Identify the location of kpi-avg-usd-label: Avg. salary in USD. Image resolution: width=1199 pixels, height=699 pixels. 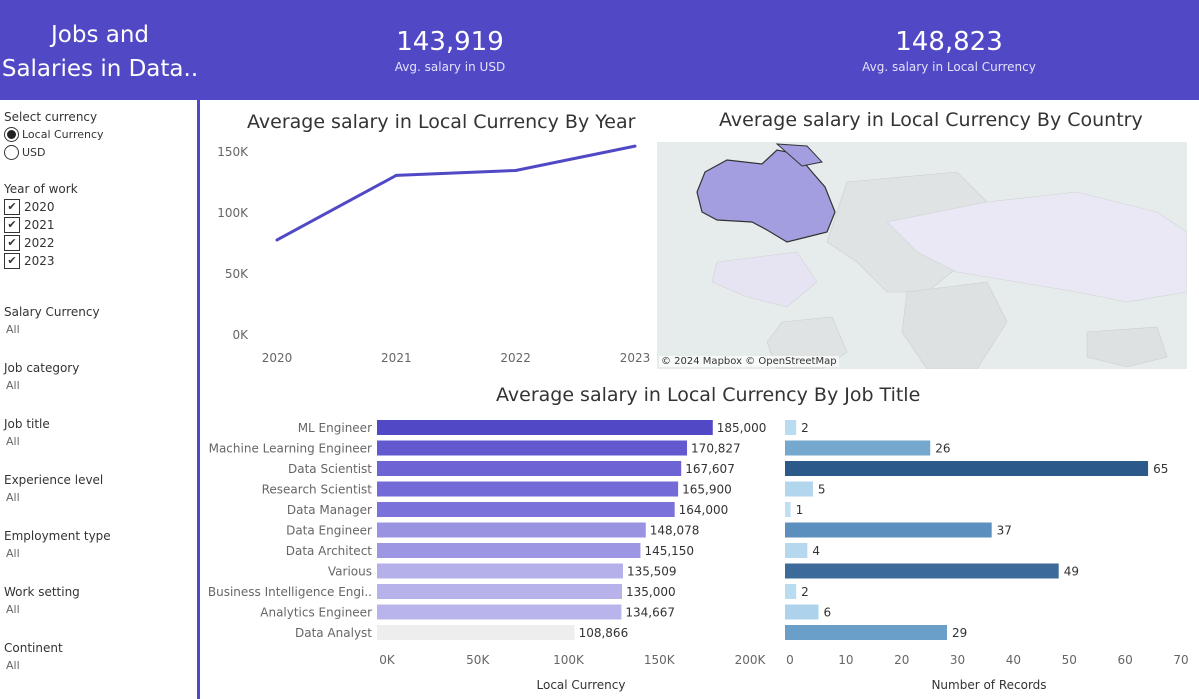
(450, 67).